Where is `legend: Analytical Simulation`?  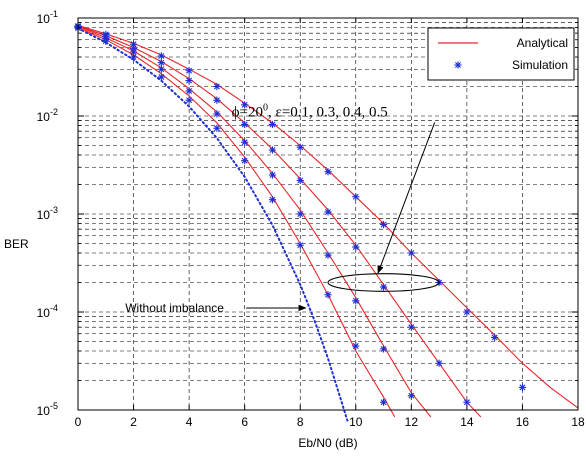 legend: Analytical Simulation is located at coordinates (501, 54).